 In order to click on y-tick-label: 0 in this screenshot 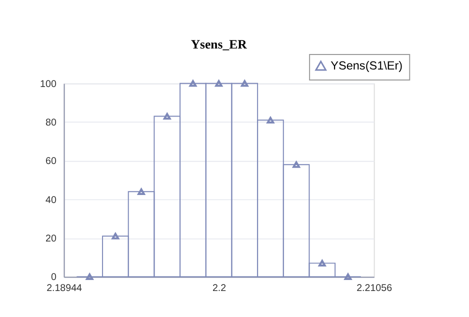, I will do `click(53, 278)`.